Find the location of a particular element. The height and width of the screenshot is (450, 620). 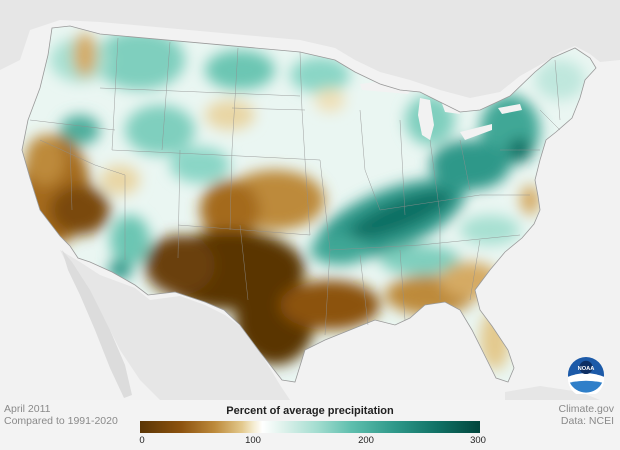

legend-title: Percent of average precipitation is located at coordinates (310, 411).